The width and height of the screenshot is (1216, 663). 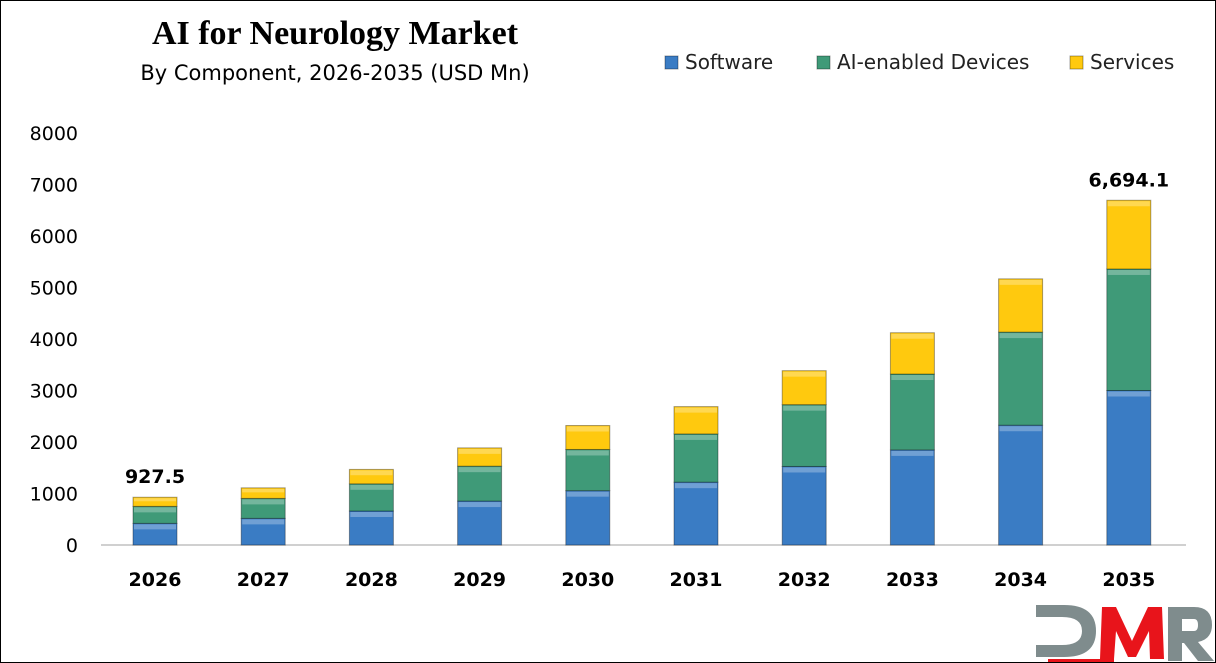 I want to click on data-label: 6,694.1, so click(x=1129, y=180).